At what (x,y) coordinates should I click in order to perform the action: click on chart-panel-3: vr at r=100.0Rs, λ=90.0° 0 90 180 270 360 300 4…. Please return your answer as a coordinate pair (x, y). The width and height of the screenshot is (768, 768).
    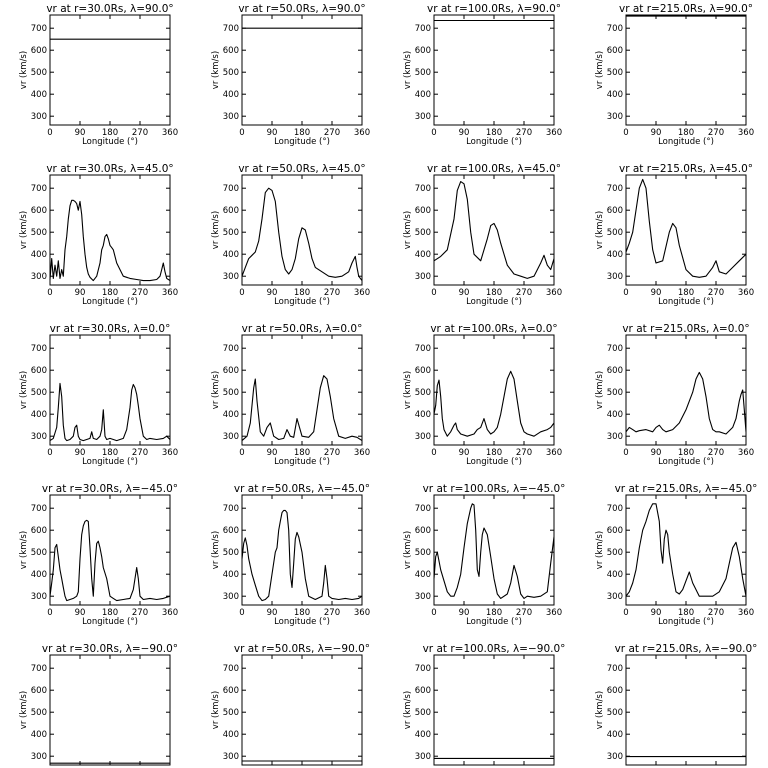
    Looking at the image, I should click on (482, 75).